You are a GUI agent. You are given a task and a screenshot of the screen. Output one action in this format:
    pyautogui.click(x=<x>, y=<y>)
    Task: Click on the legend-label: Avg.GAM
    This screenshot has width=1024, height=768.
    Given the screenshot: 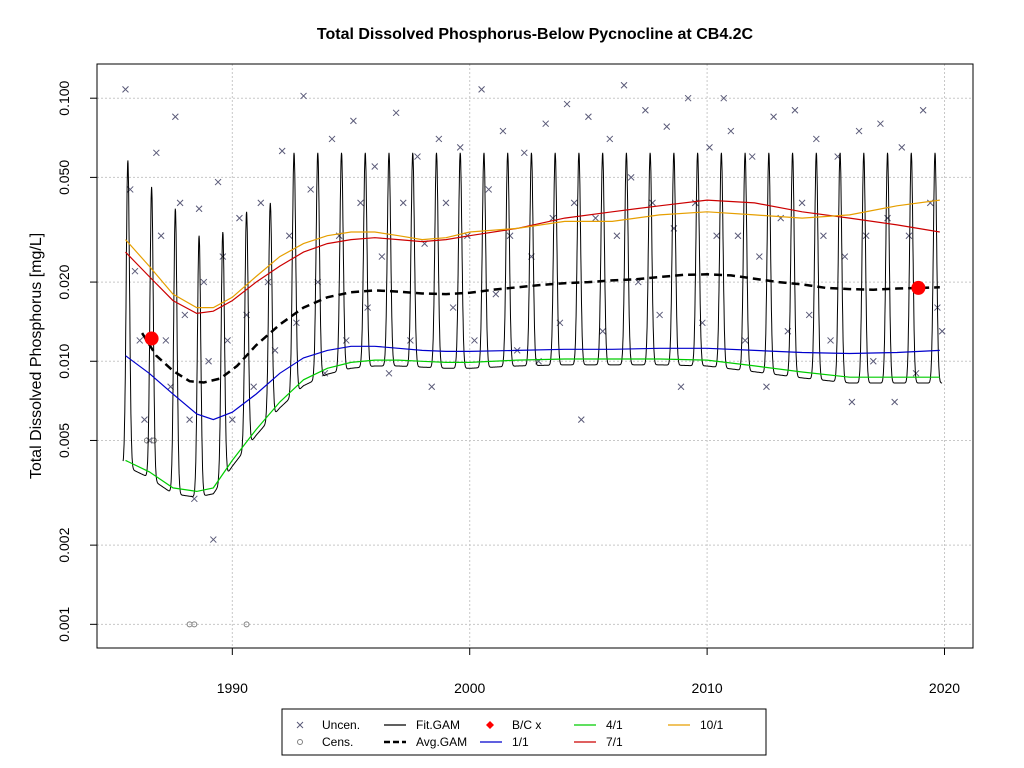 What is the action you would take?
    pyautogui.click(x=441, y=742)
    